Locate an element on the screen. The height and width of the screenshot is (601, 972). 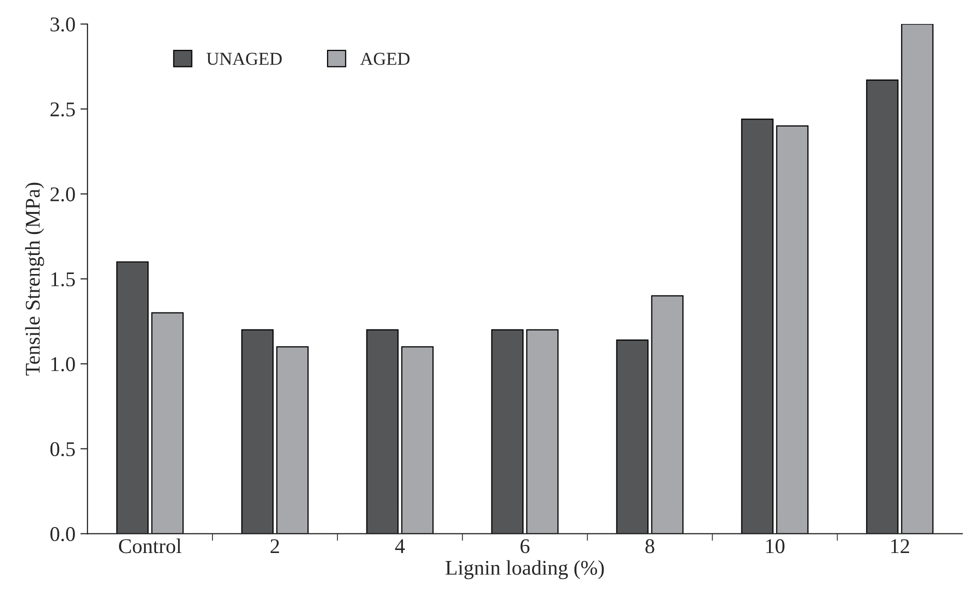
y-tick-label: 1.5 is located at coordinates (63, 279).